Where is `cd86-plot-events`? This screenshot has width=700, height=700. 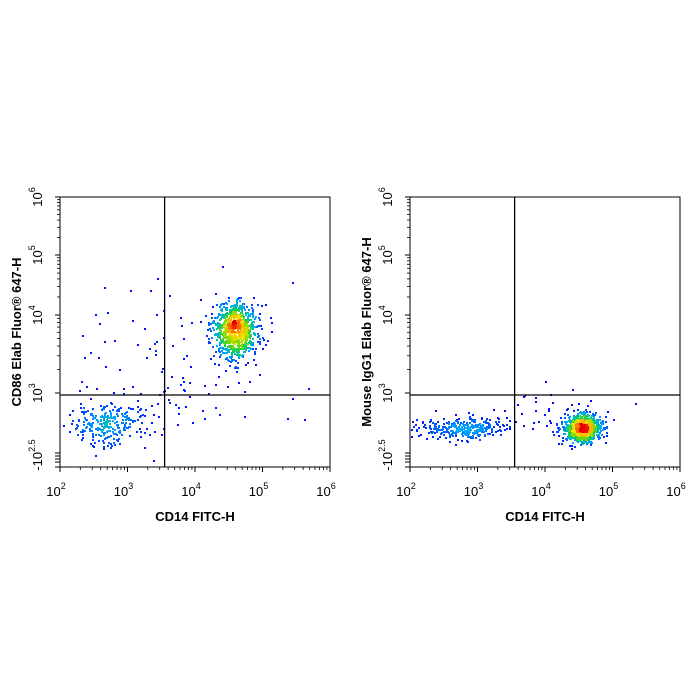
cd86-plot-events is located at coordinates (186, 364).